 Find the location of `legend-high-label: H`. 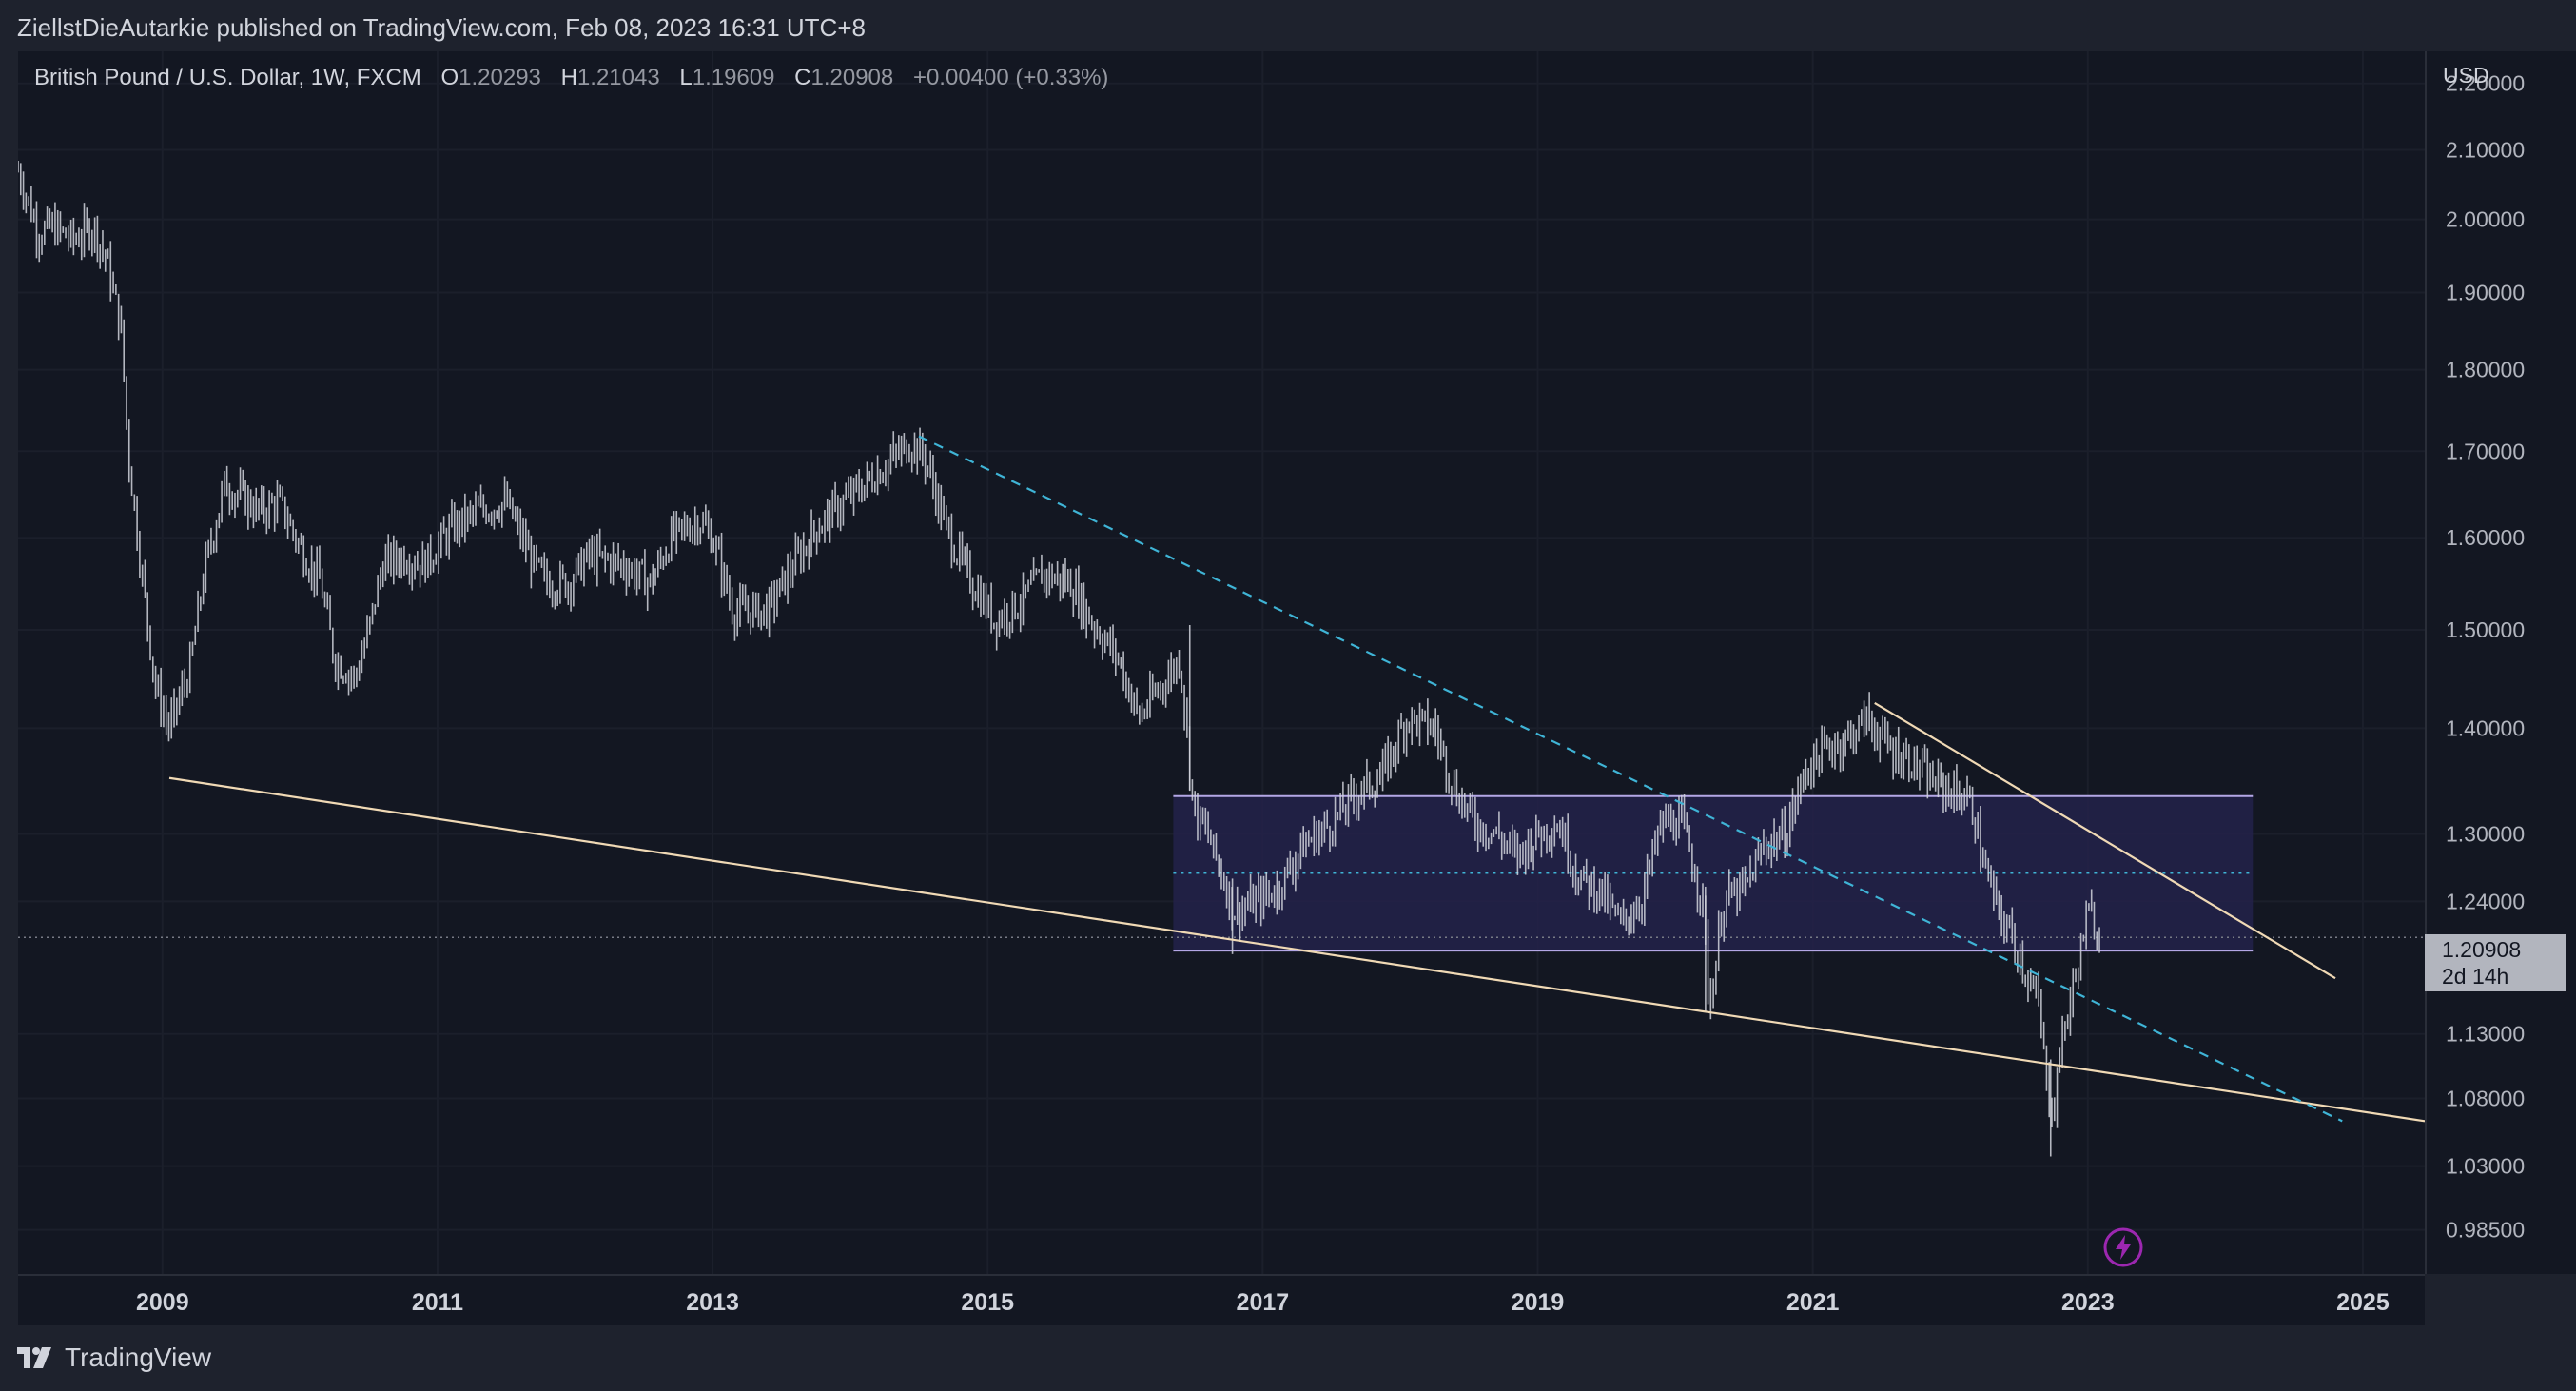

legend-high-label: H is located at coordinates (569, 77).